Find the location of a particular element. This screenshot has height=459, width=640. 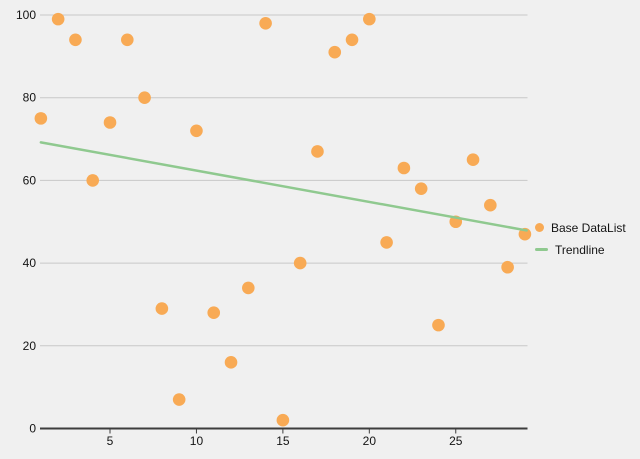

y-tick-label: 80 is located at coordinates (30, 98).